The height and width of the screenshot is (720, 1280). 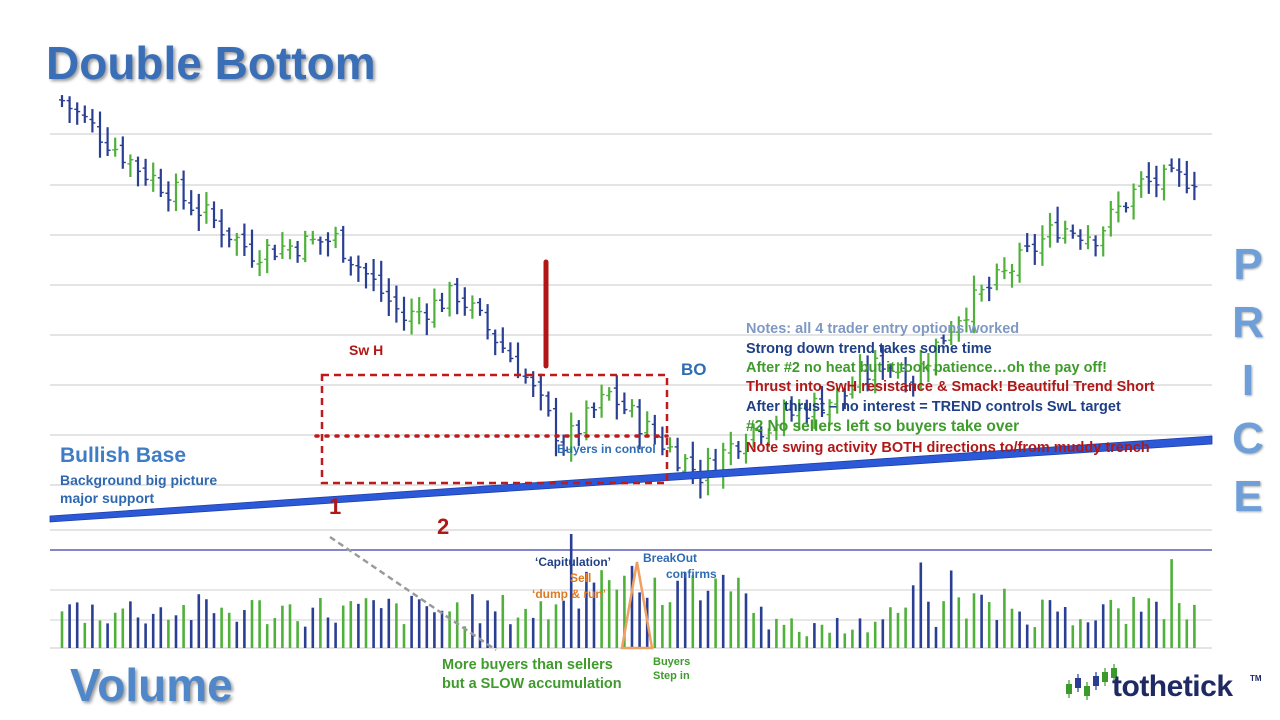 I want to click on dump-run-label: ‘dump & run’, so click(x=569, y=594).